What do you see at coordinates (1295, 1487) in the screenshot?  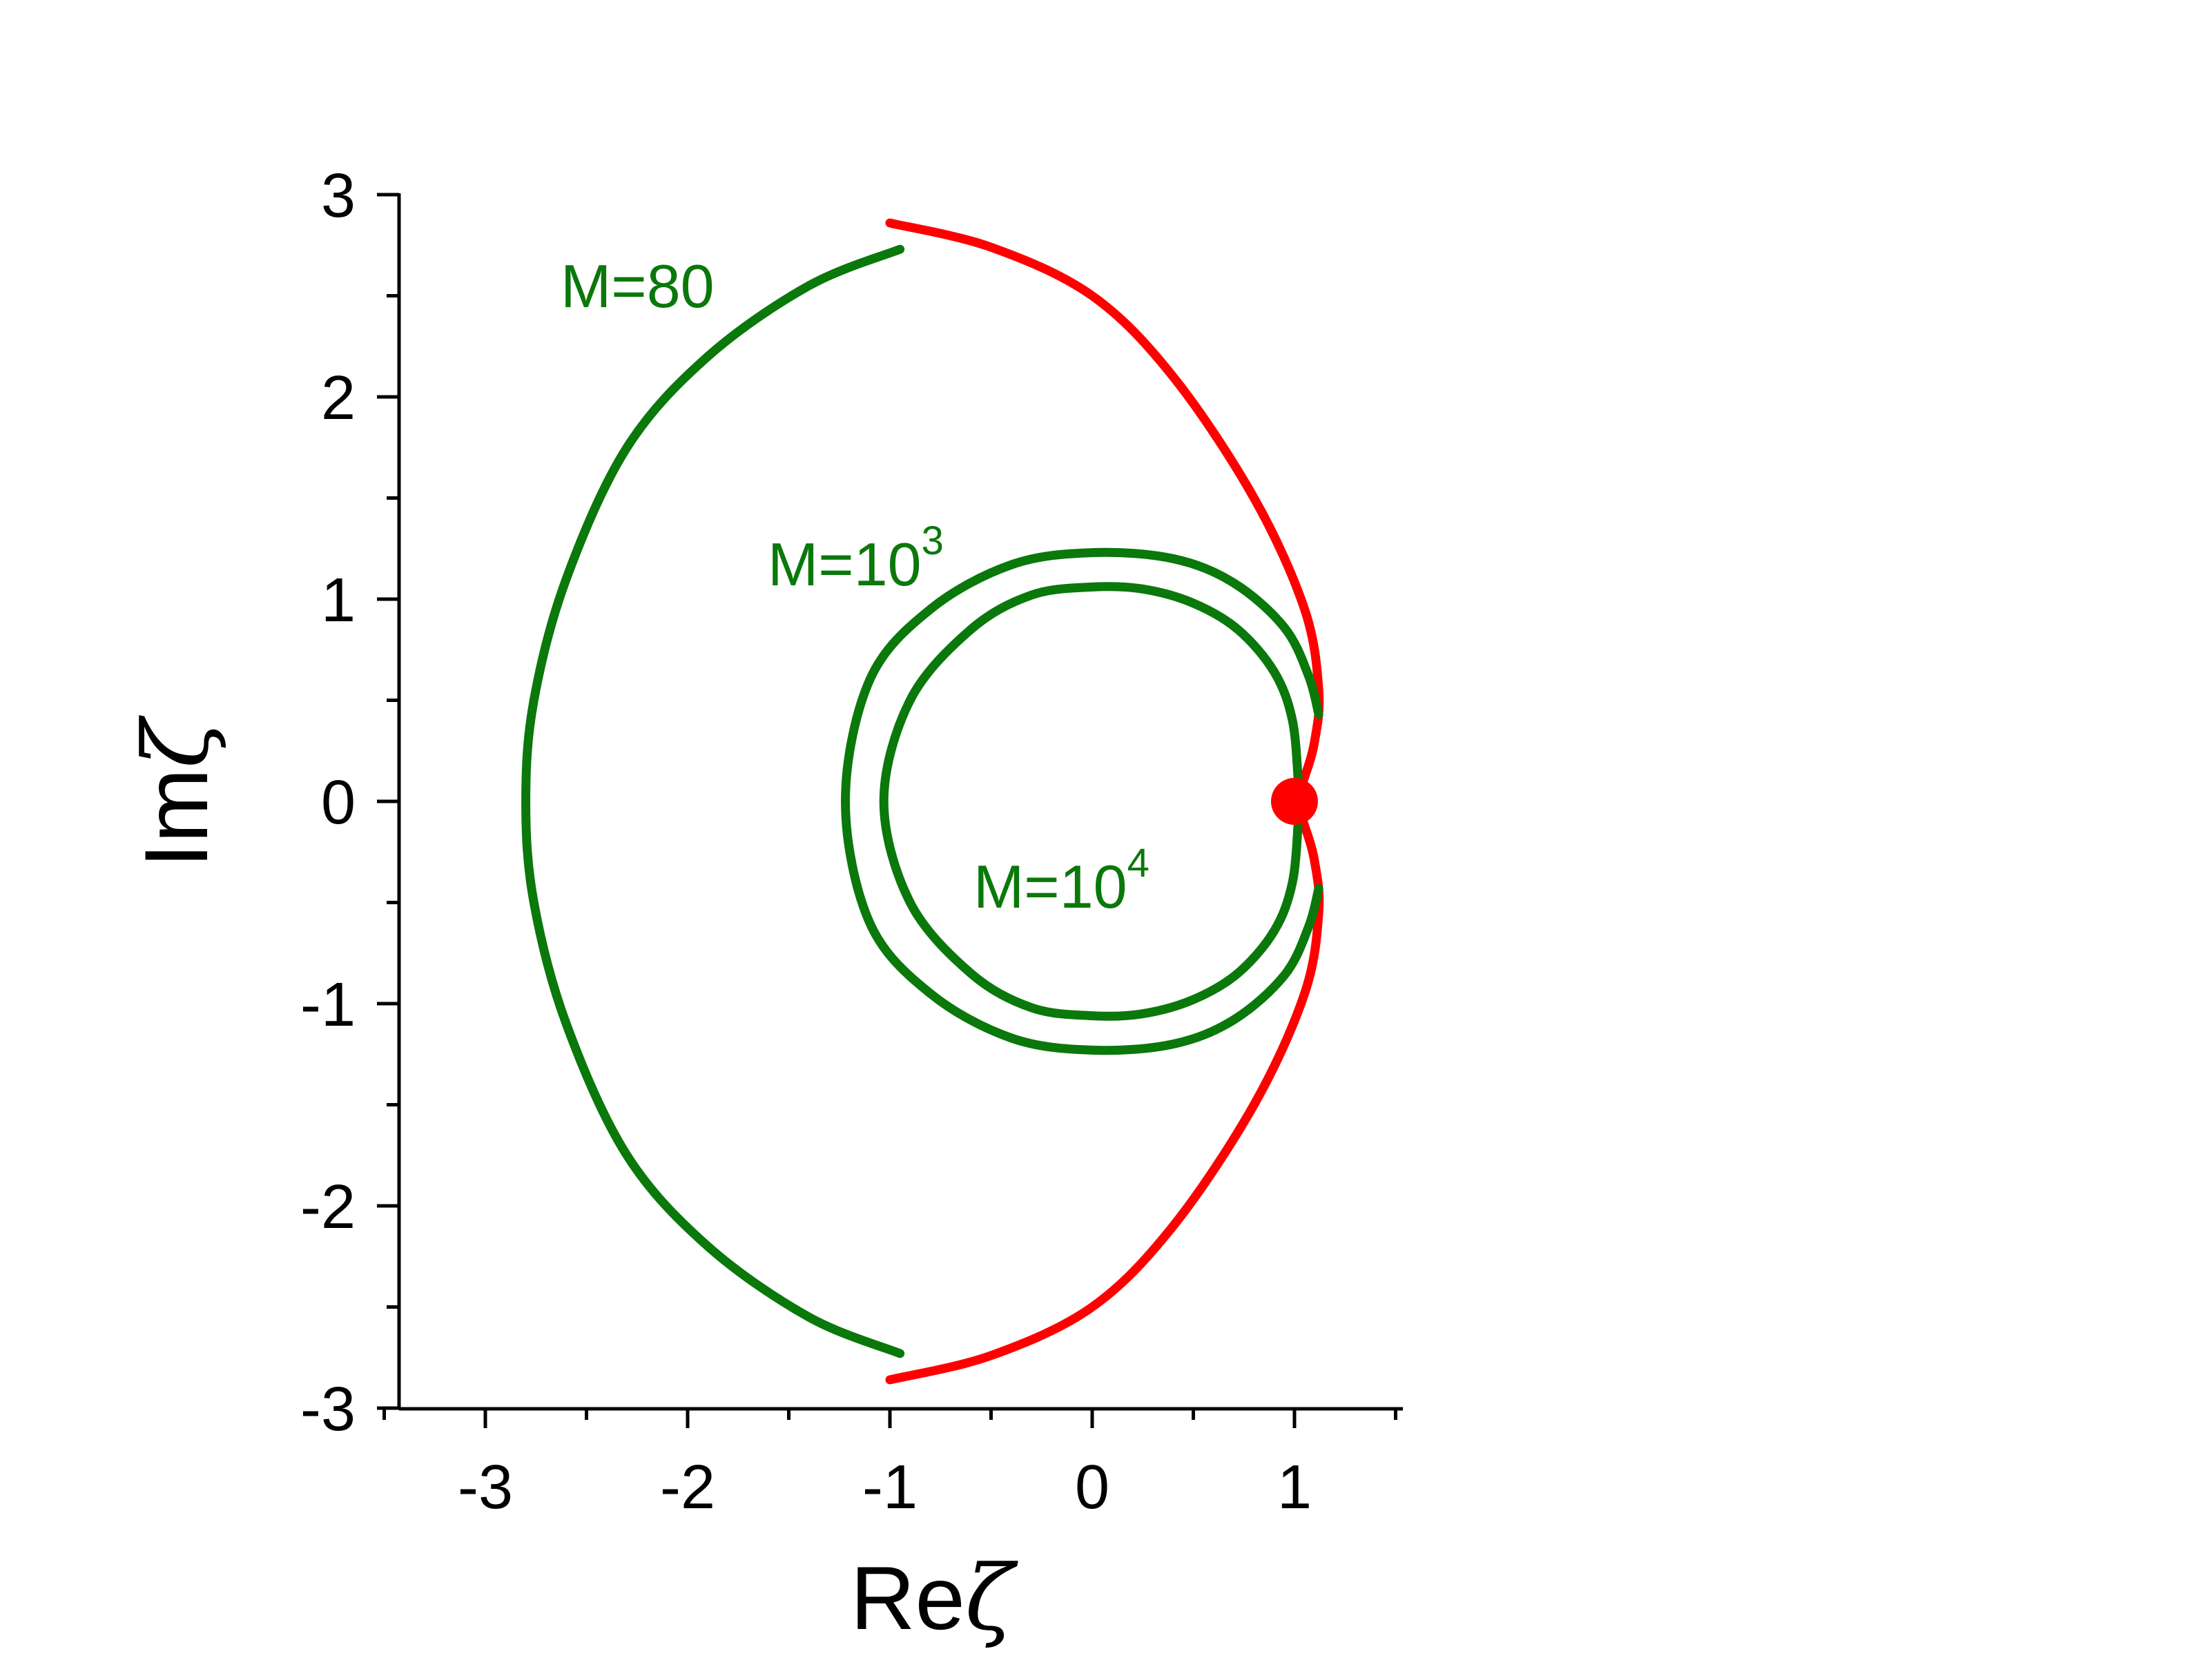 I see `x-tick-label: 1` at bounding box center [1295, 1487].